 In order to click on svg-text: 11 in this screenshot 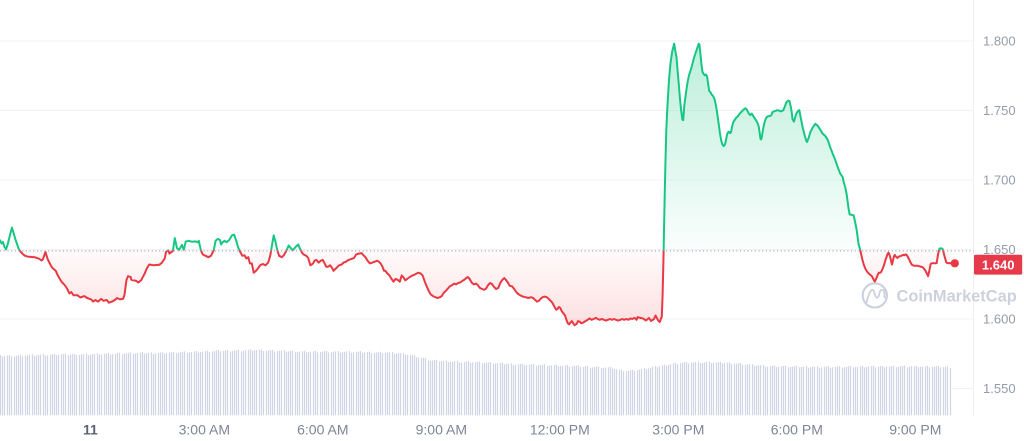, I will do `click(90, 430)`.